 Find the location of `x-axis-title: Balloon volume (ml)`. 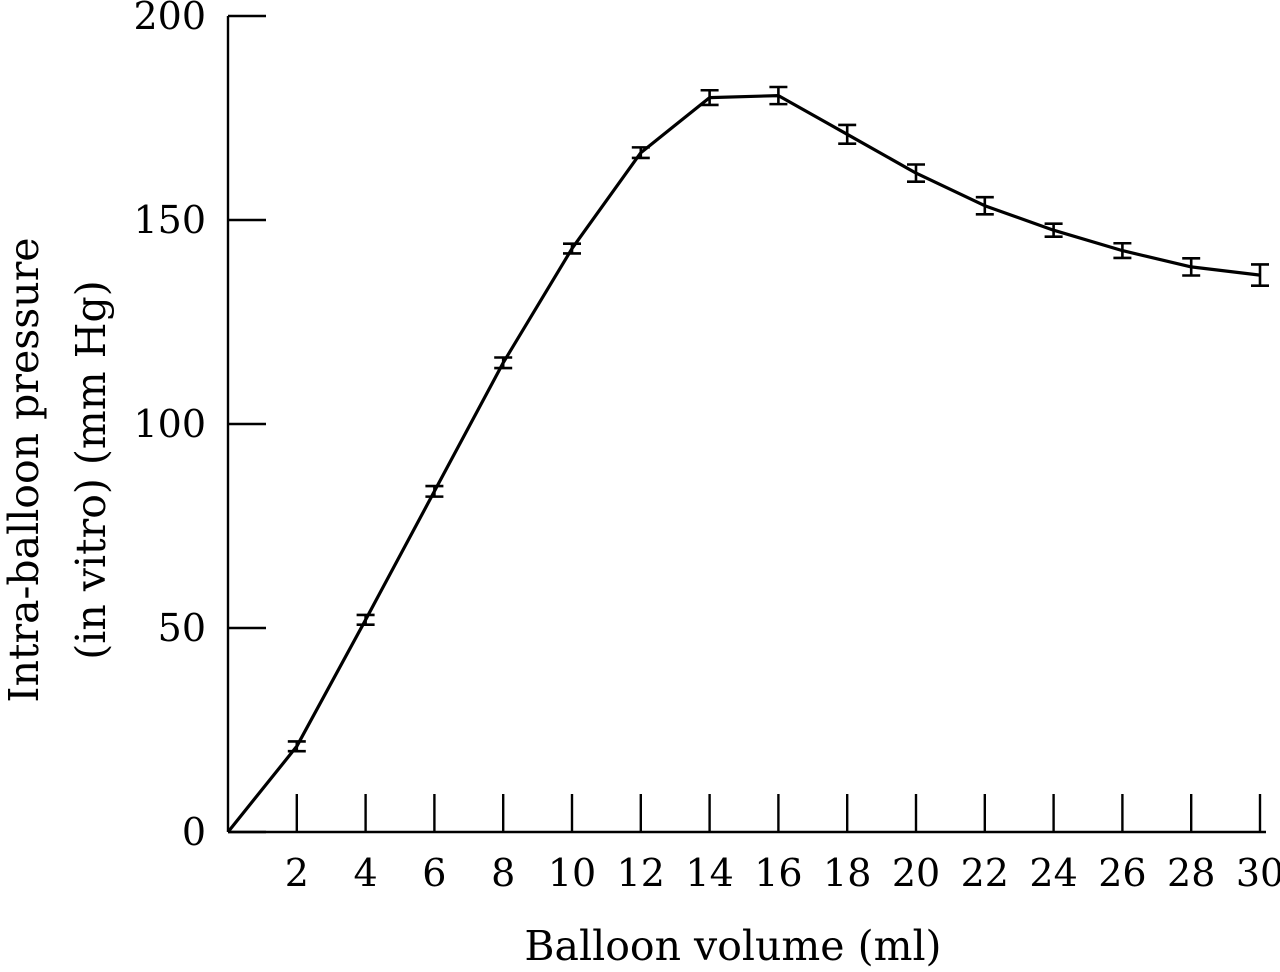

x-axis-title: Balloon volume (ml) is located at coordinates (732, 946).